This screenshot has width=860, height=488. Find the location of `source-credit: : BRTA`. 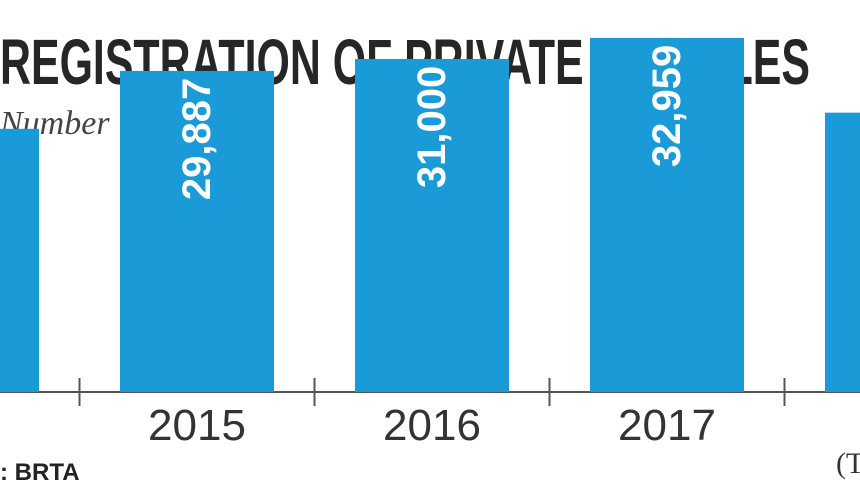

source-credit: : BRTA is located at coordinates (40, 472).